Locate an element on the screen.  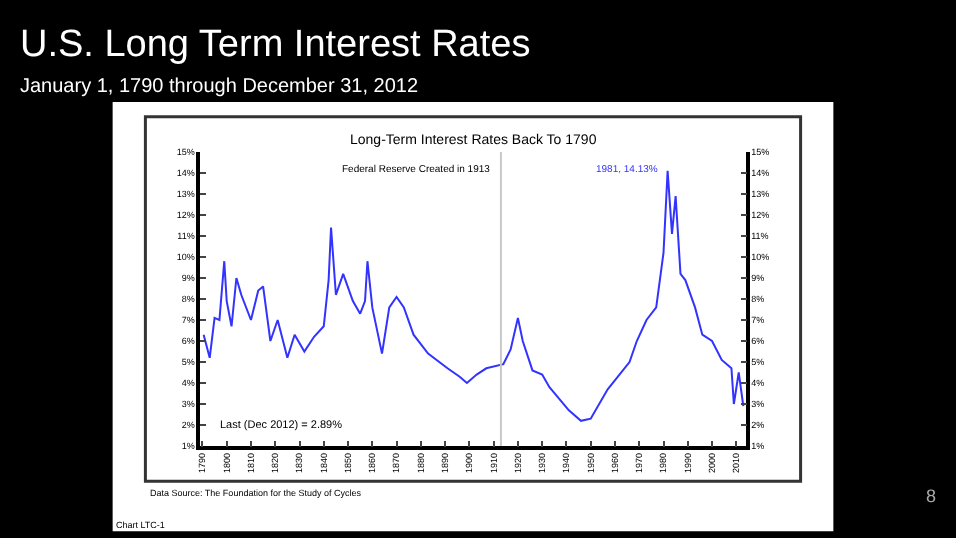
text: 8 is located at coordinates (931, 496).